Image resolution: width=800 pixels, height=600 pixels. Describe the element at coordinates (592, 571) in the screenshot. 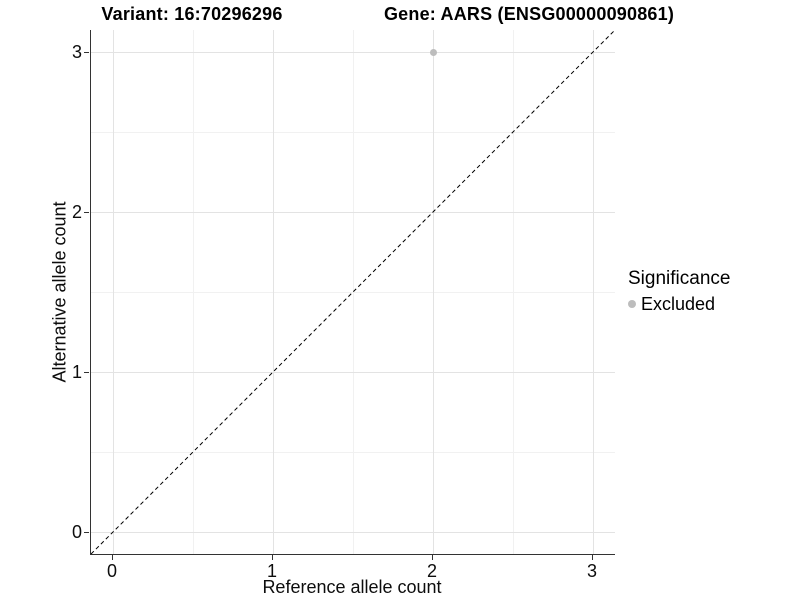

I see `x-tick-label: 3` at that location.